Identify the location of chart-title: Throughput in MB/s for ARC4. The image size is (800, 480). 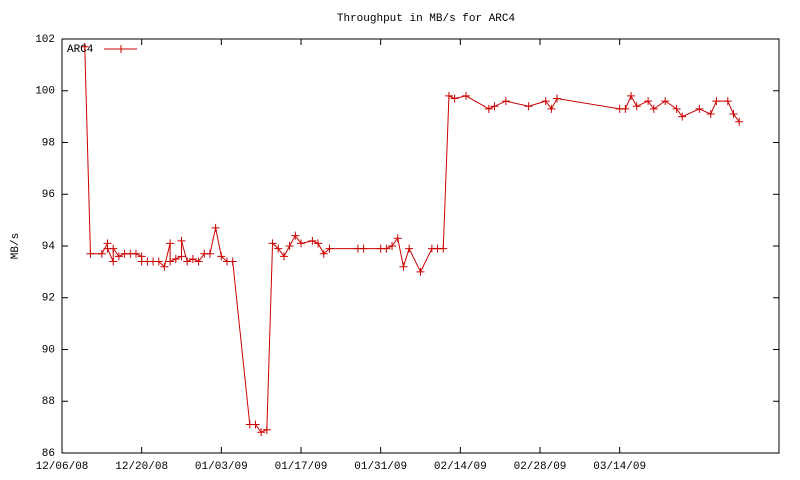
(426, 19).